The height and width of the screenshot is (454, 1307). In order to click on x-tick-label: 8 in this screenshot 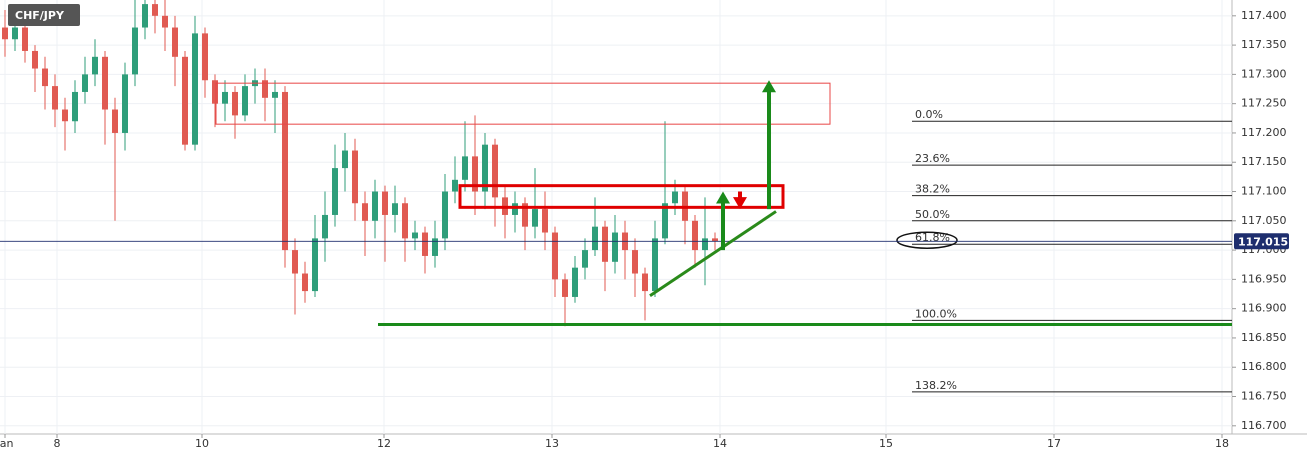, I will do `click(57, 443)`.